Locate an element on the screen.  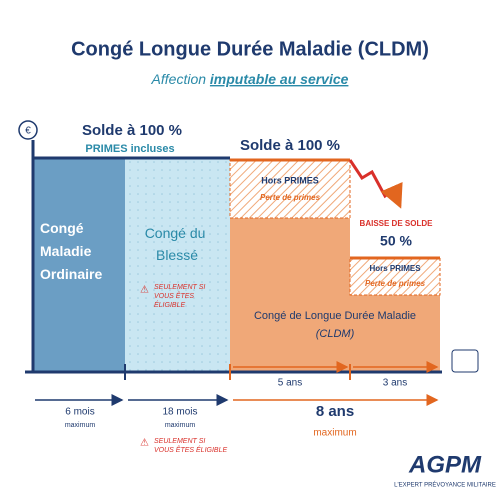
coin-icon-symbol: € is located at coordinates (28, 131).